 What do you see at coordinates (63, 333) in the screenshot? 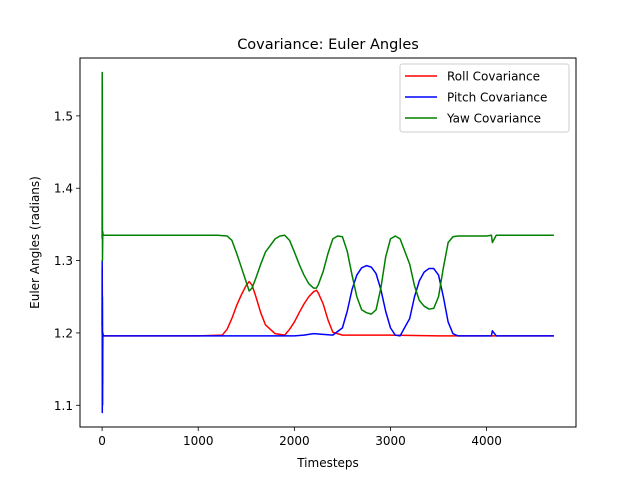
I see `y-tick-label: 1.2` at bounding box center [63, 333].